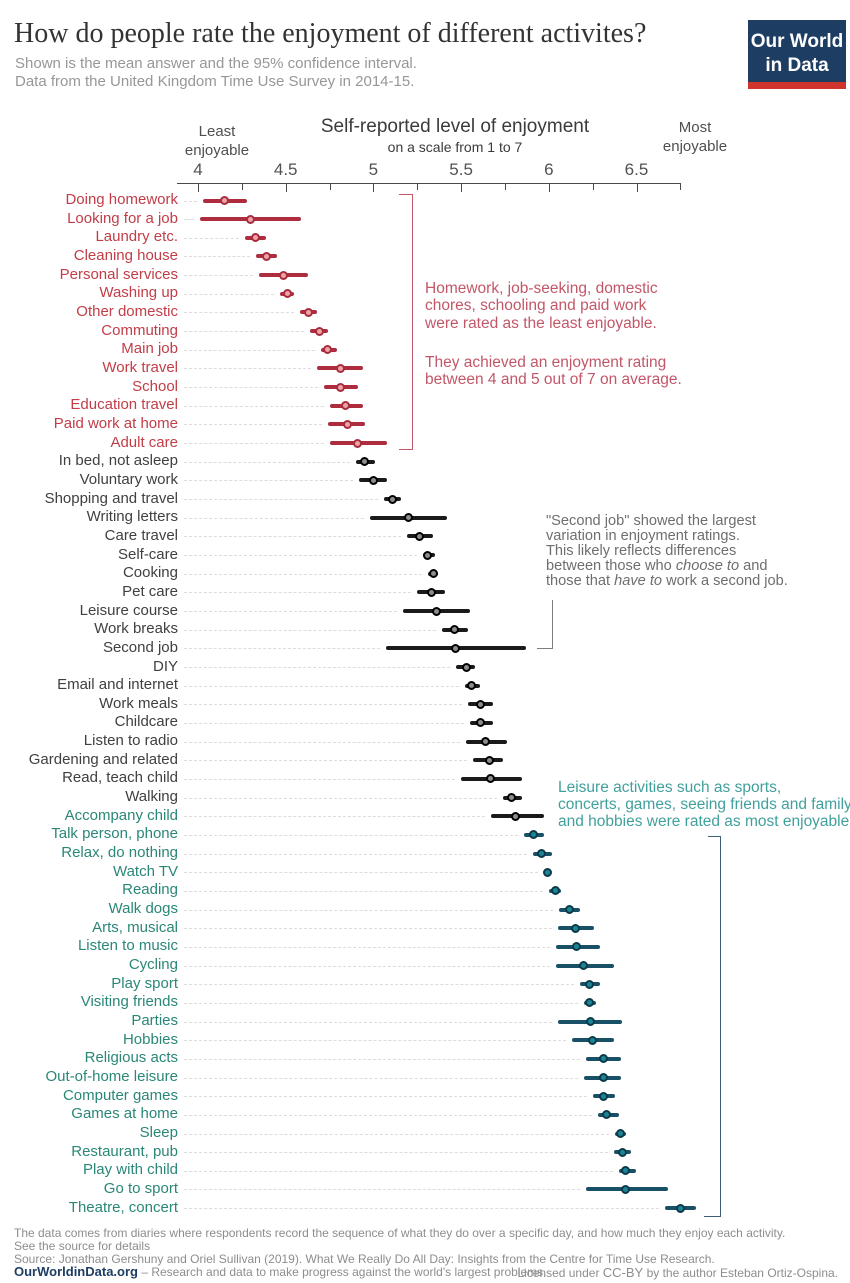 The height and width of the screenshot is (1283, 850). What do you see at coordinates (127, 311) in the screenshot?
I see `row-label: Other domestic` at bounding box center [127, 311].